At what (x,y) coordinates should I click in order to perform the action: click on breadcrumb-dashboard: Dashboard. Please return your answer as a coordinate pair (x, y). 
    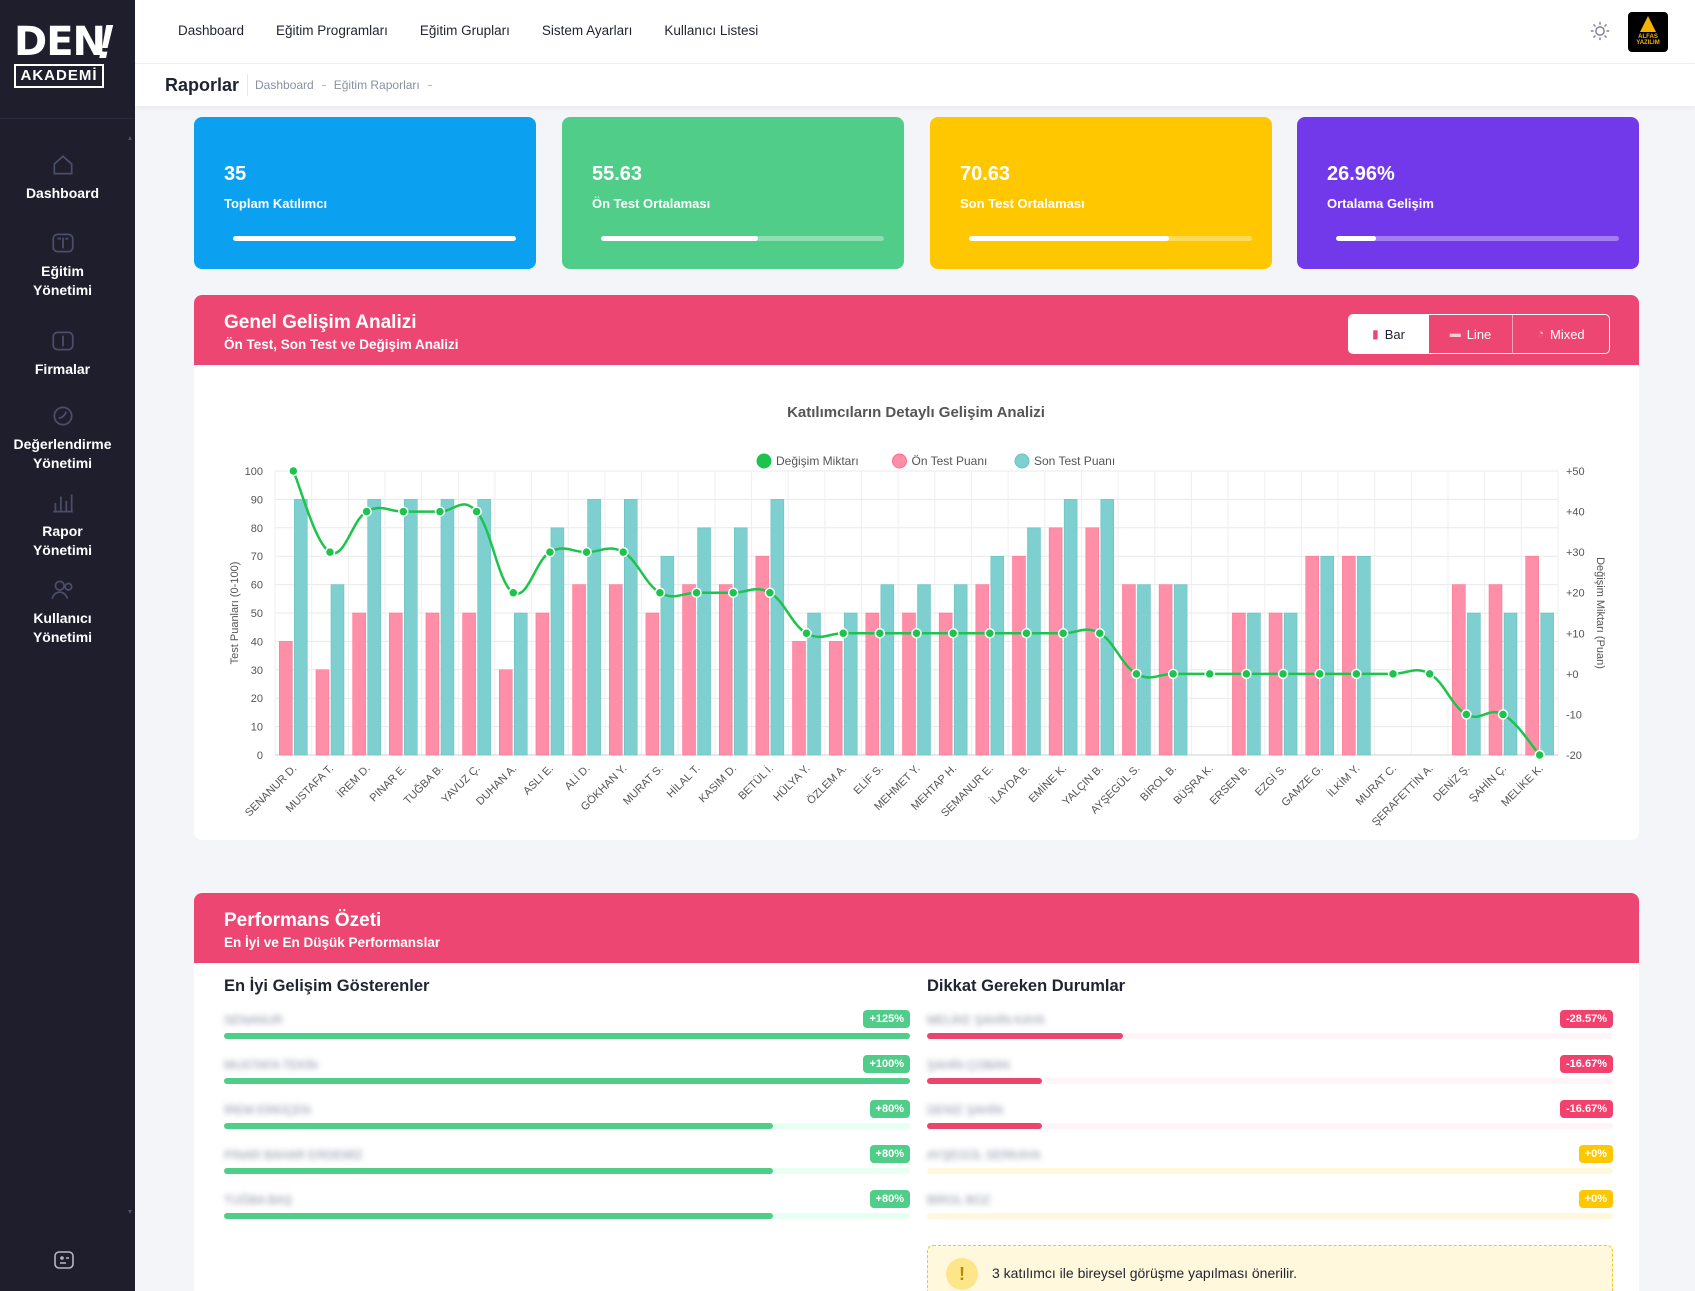
    Looking at the image, I should click on (284, 85).